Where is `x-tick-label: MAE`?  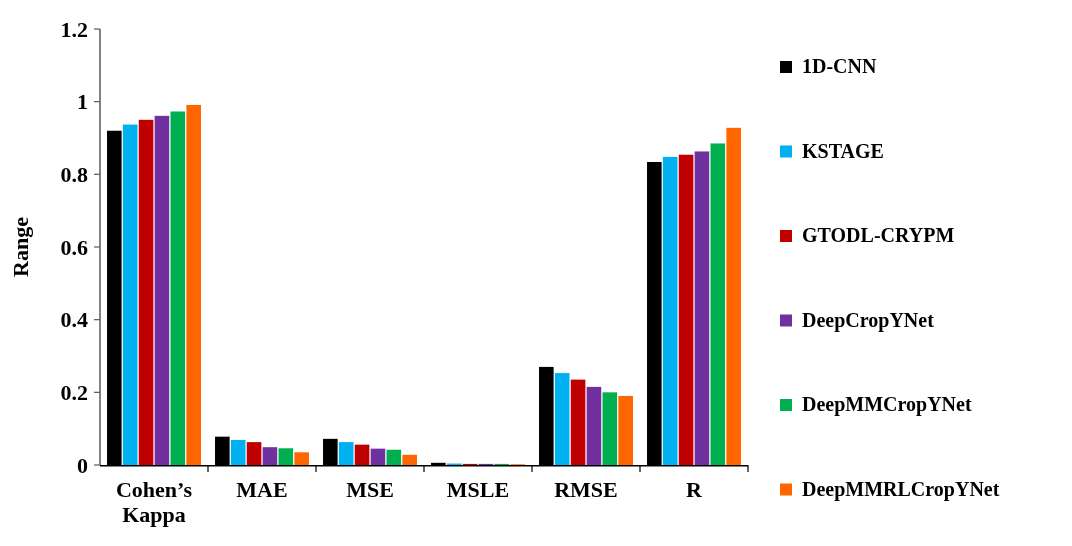
x-tick-label: MAE is located at coordinates (262, 489).